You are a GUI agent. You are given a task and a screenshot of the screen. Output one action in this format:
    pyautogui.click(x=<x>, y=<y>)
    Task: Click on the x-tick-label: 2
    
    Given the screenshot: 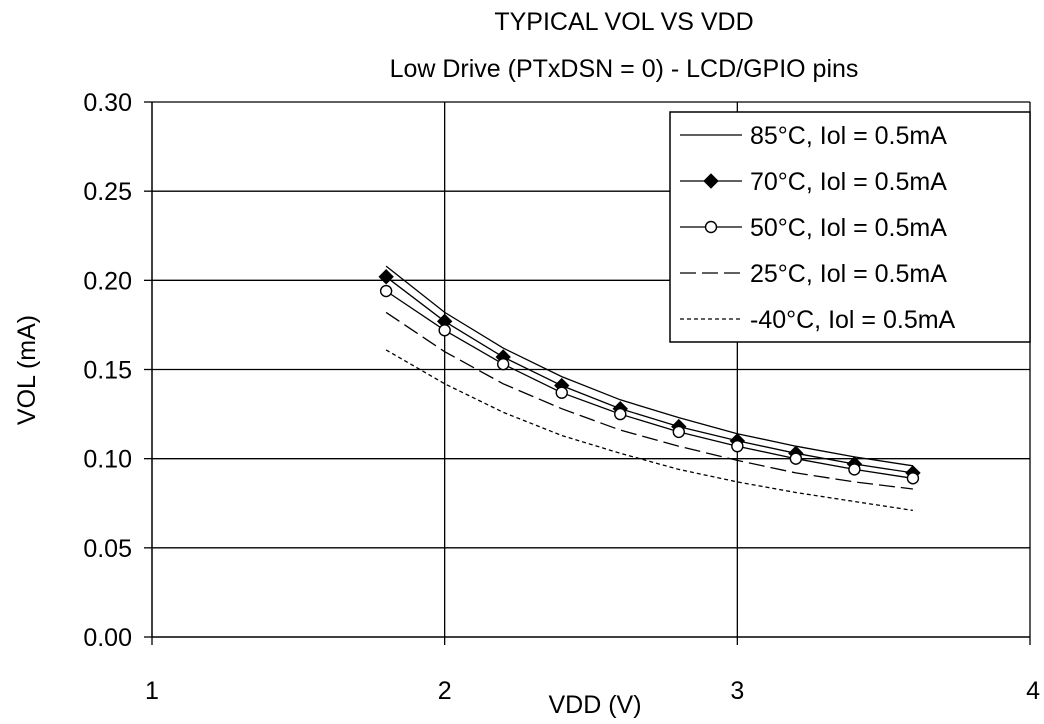 What is the action you would take?
    pyautogui.click(x=445, y=691)
    